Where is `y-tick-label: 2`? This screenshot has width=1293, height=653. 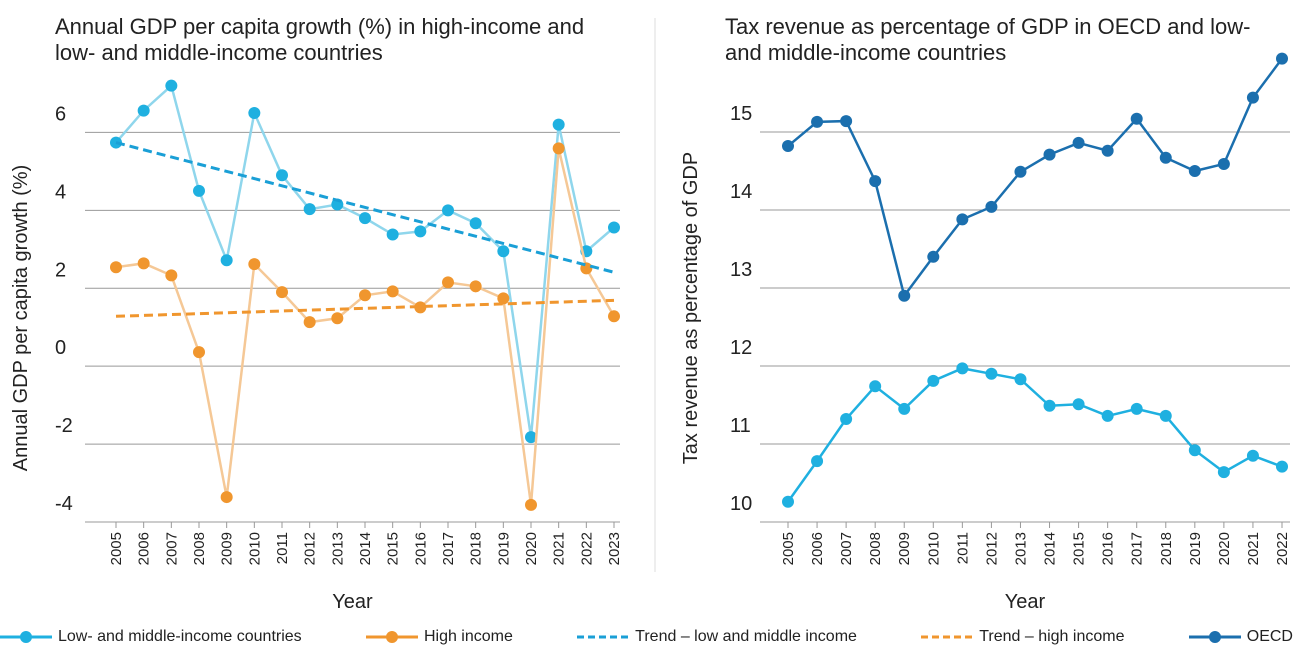
y-tick-label: 2 is located at coordinates (60, 270).